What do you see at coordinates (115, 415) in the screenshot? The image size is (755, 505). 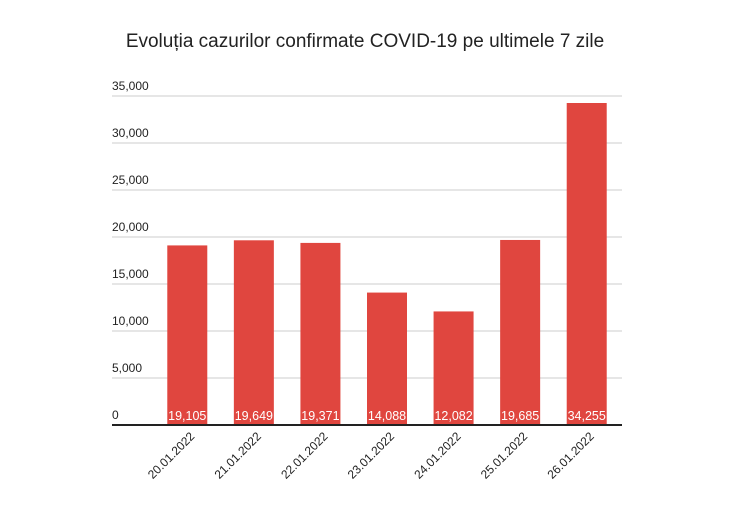 I see `y-tick-label: 0` at bounding box center [115, 415].